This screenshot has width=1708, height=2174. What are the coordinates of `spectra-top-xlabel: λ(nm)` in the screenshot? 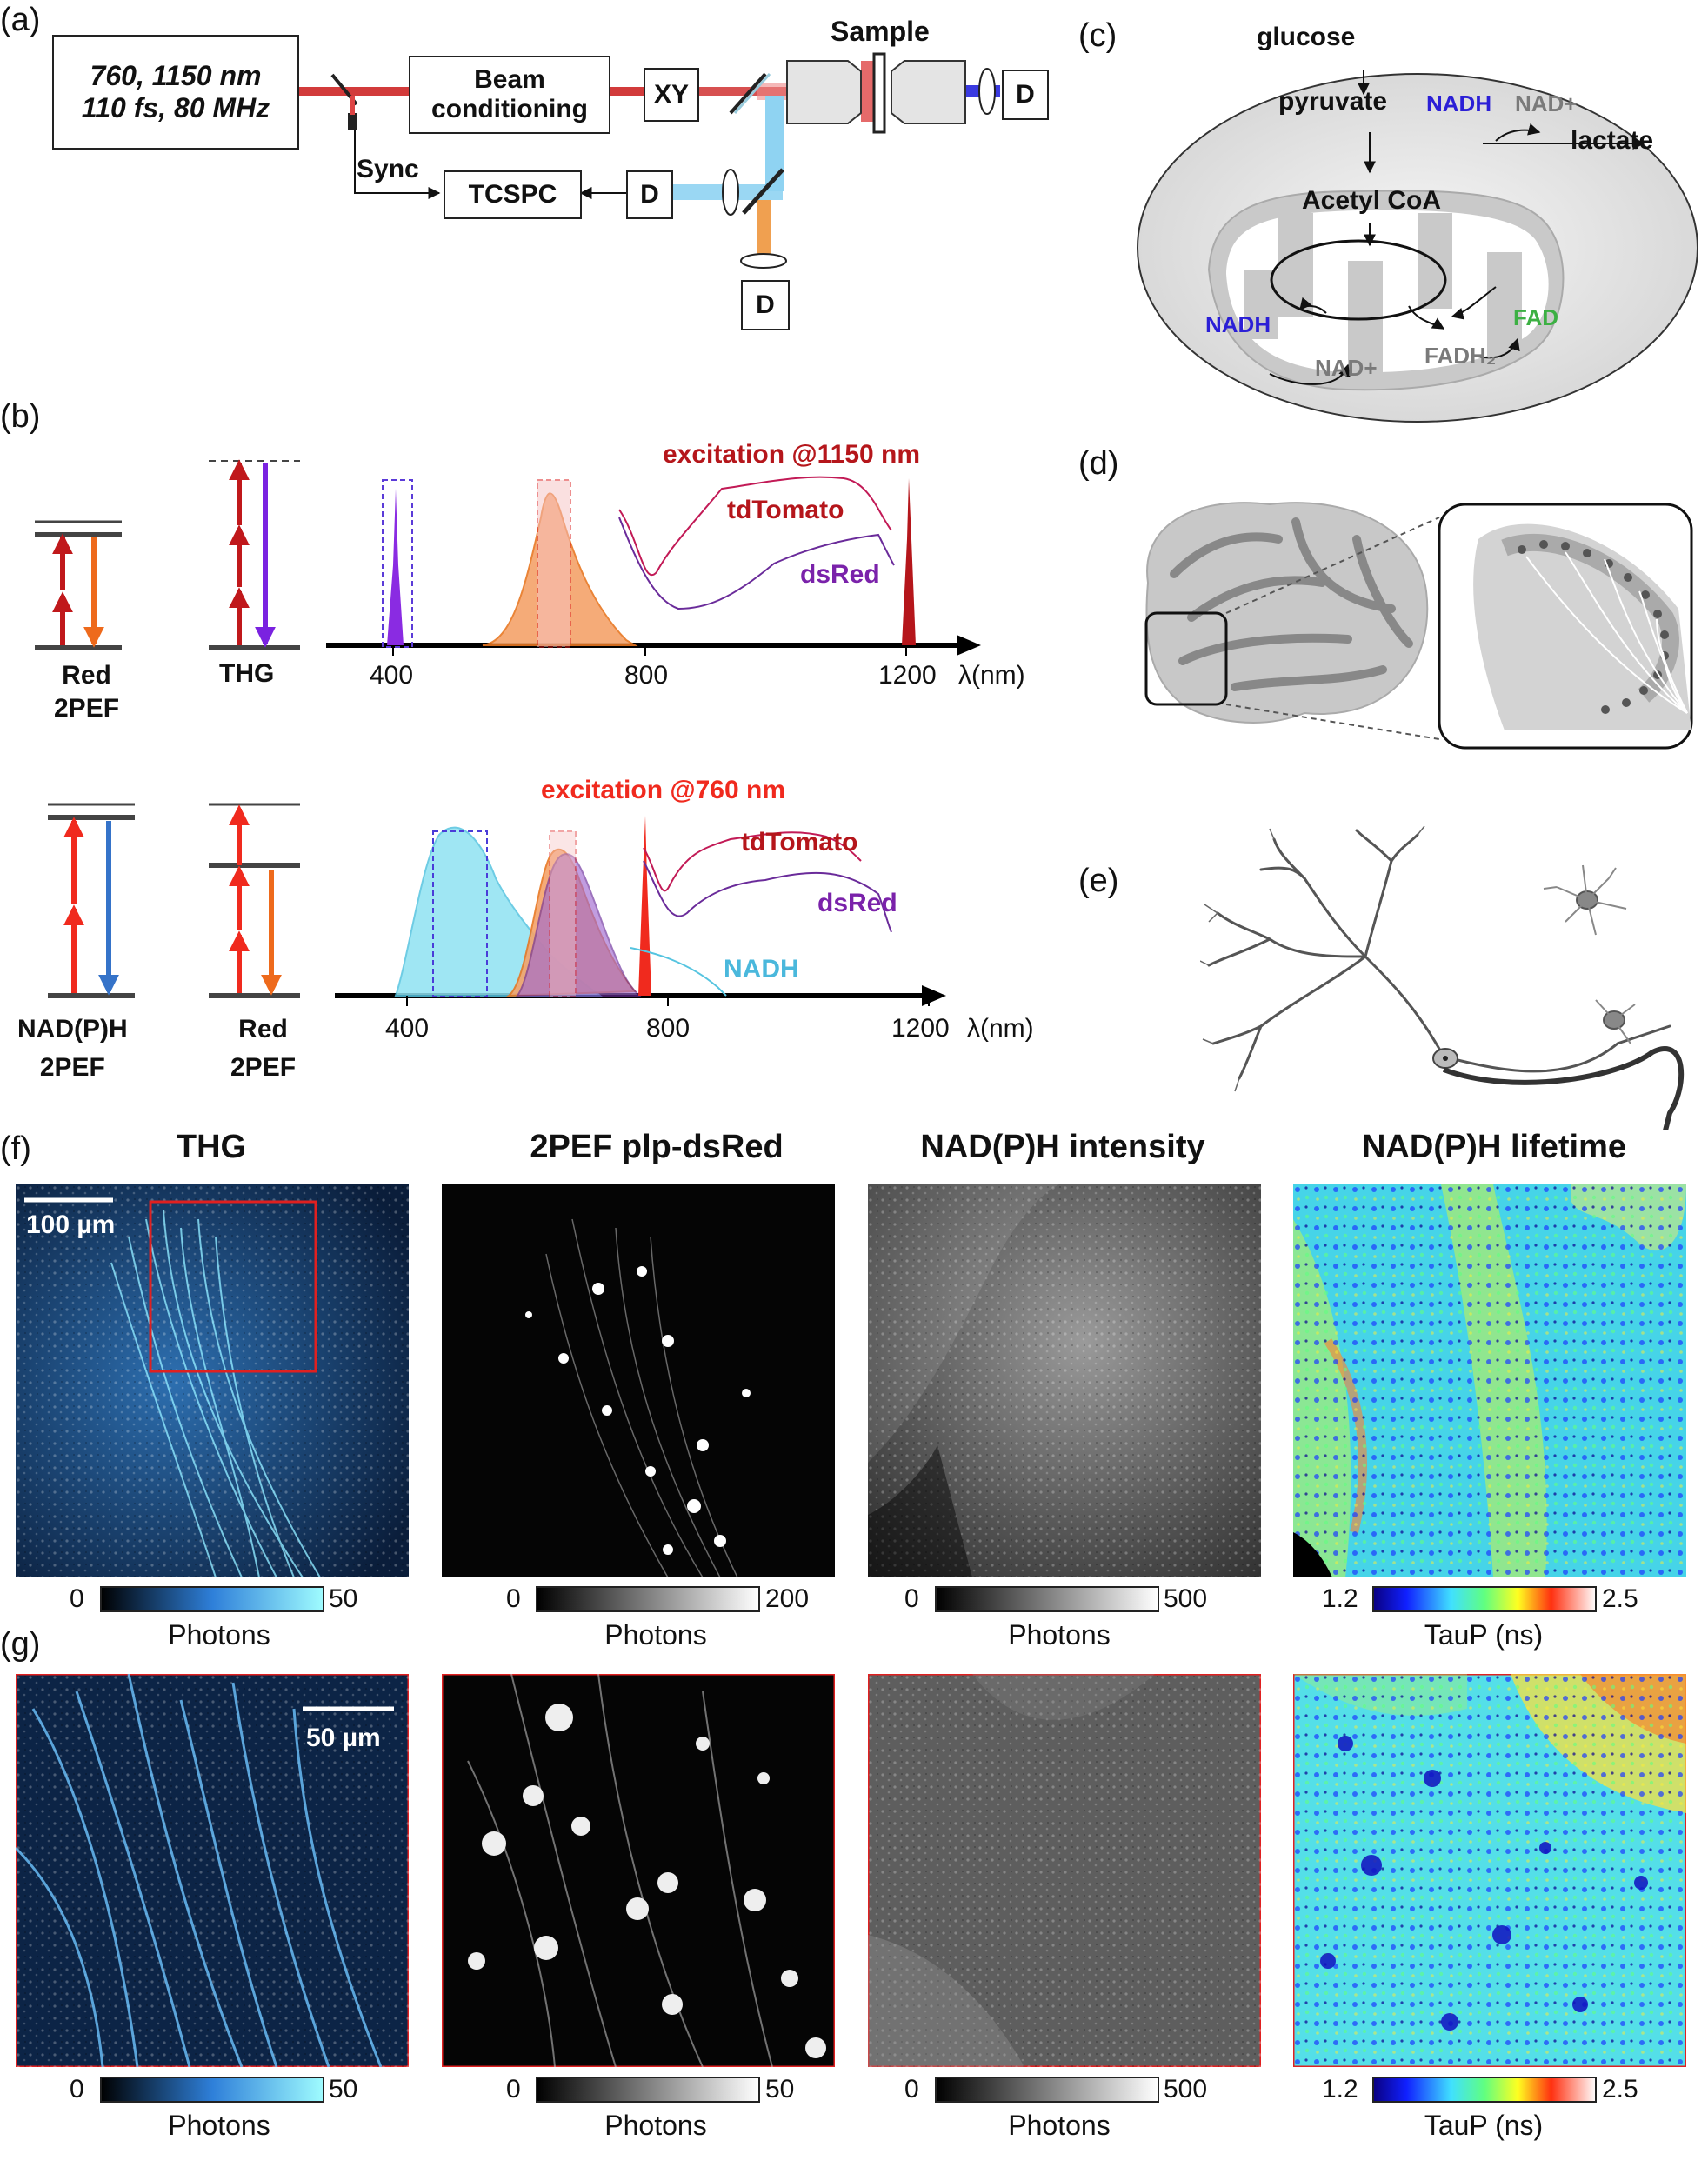 It's located at (992, 675).